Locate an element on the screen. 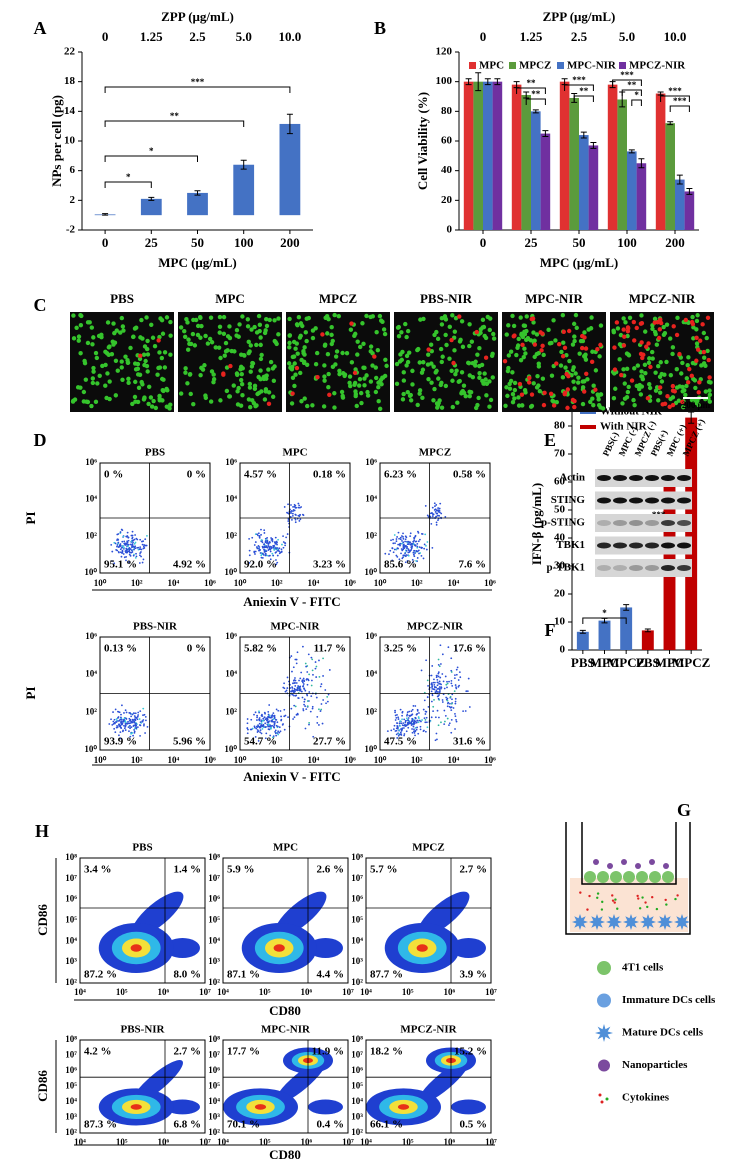  quadrant-percent: 47.5 % is located at coordinates (400, 742).